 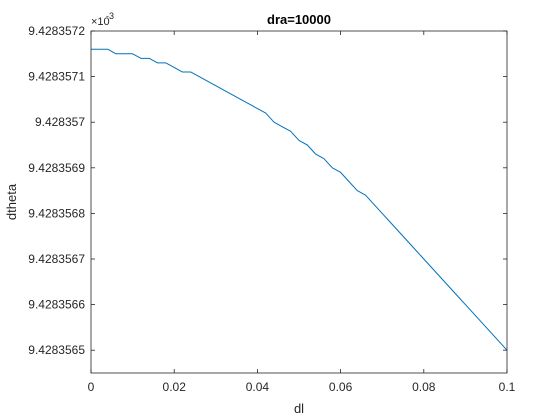 I want to click on x-axis-label: dl, so click(x=299, y=408).